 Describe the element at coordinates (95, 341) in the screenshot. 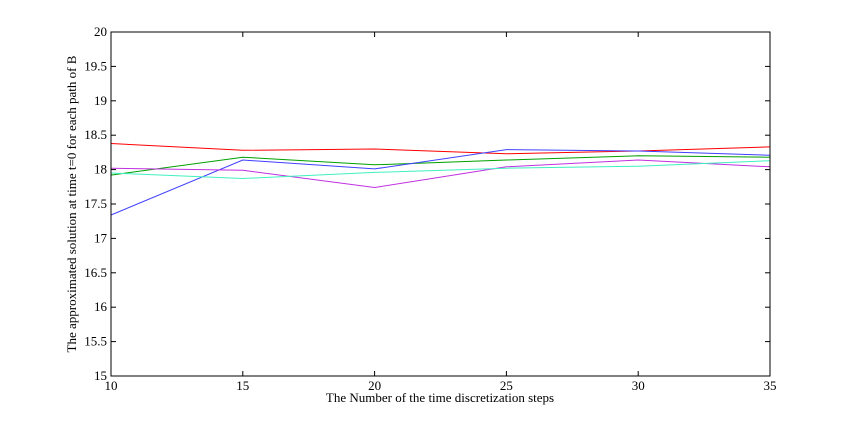

I see `y-tick-label: 15.5` at that location.